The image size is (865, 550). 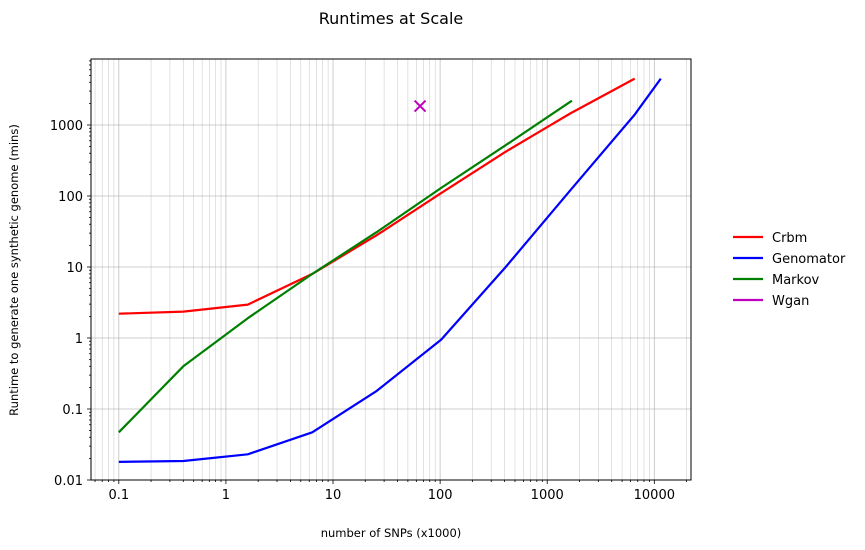 I want to click on y-tick-label: 1000, so click(x=66, y=126).